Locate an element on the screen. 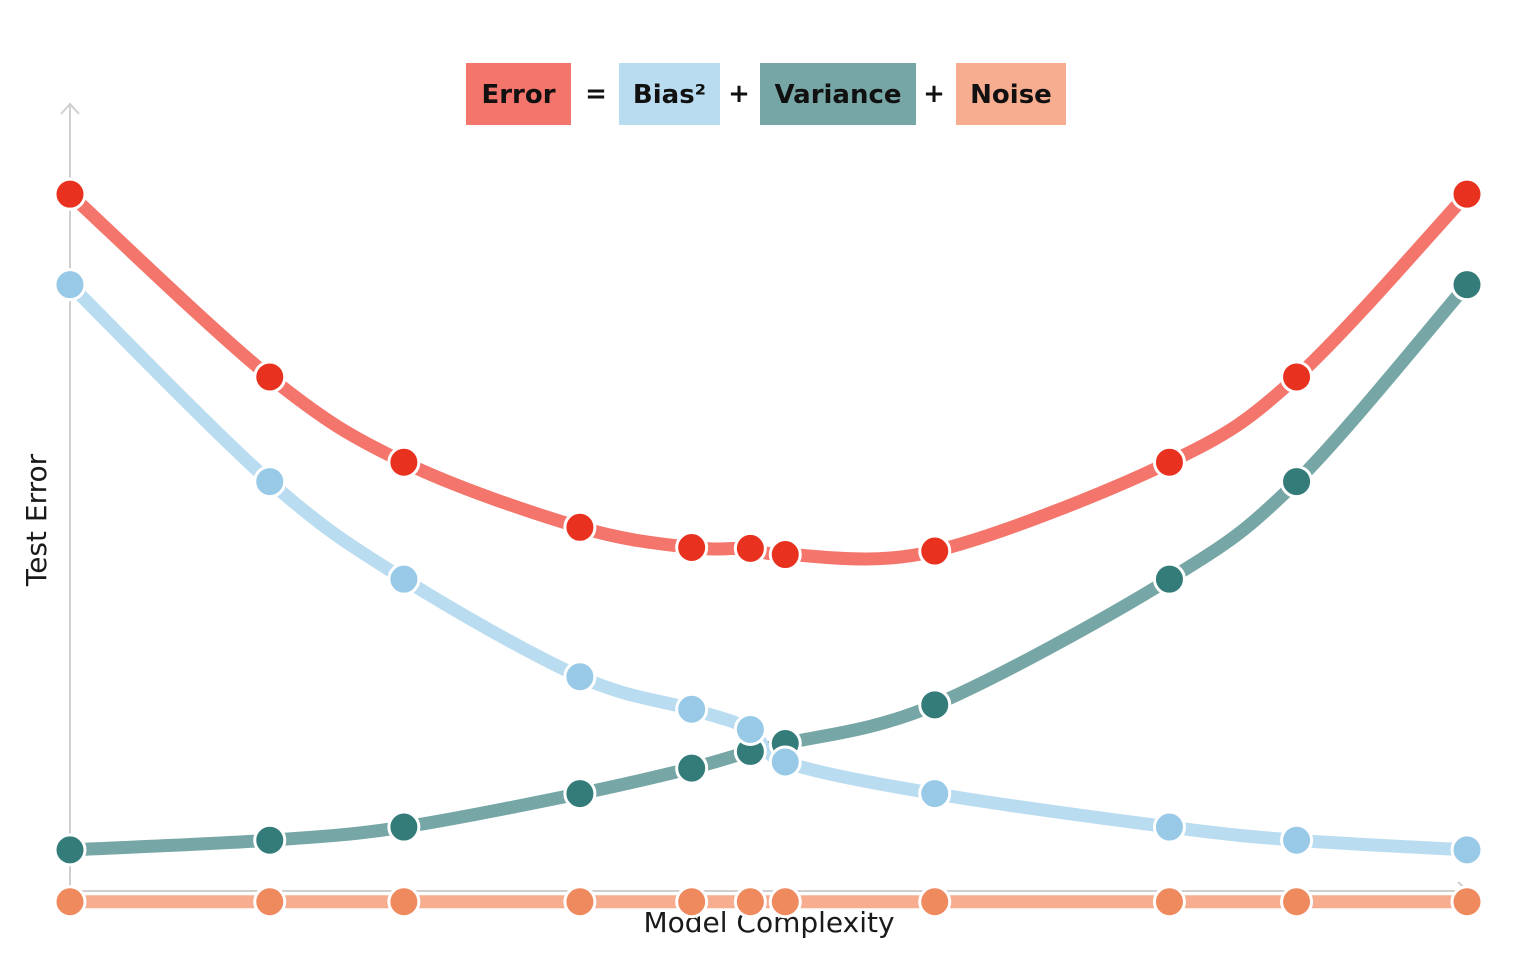 The width and height of the screenshot is (1538, 978). legend-box-error is located at coordinates (518, 94).